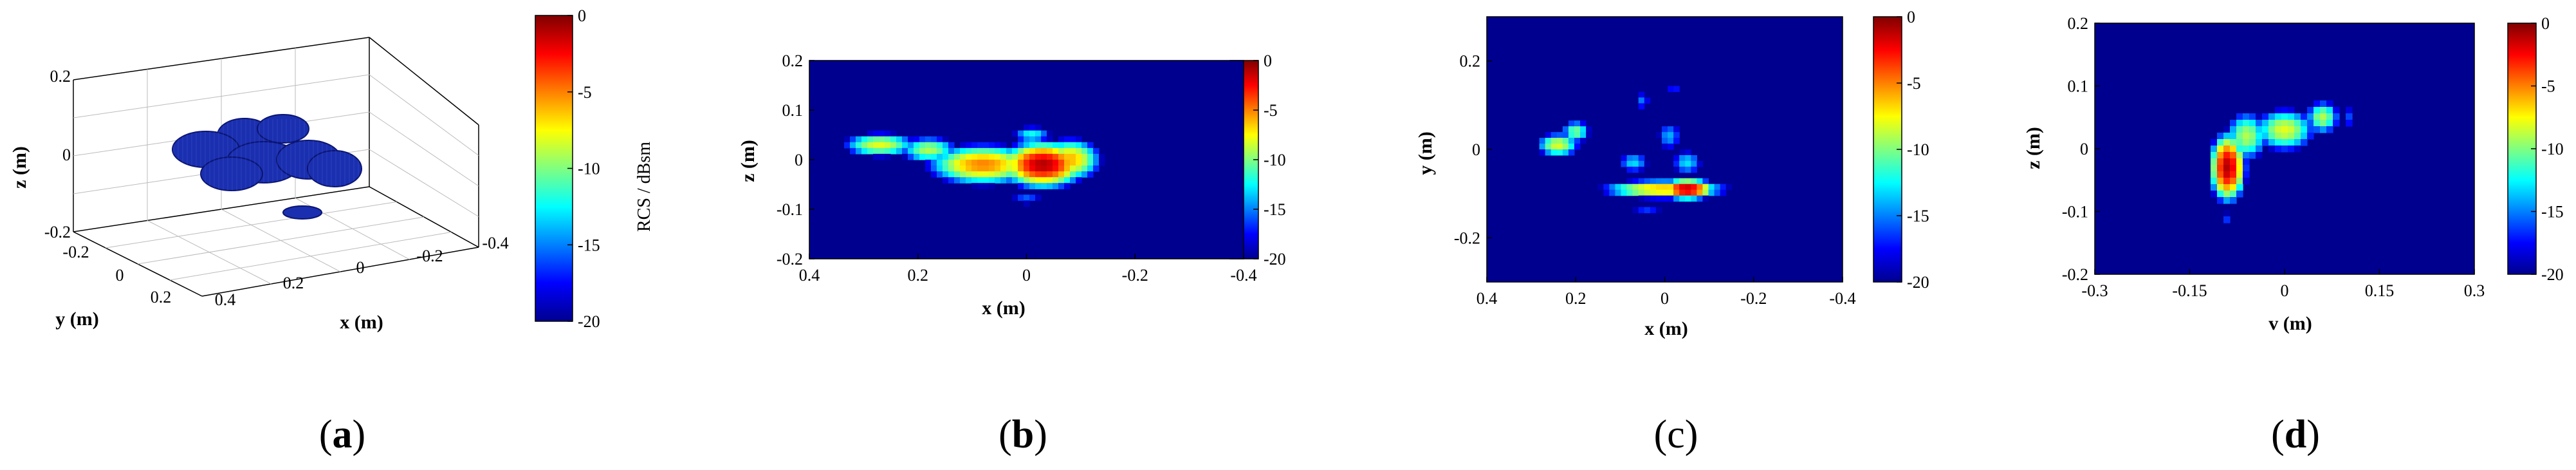  I want to click on d-y-tick-label: 0.2, so click(2078, 23).